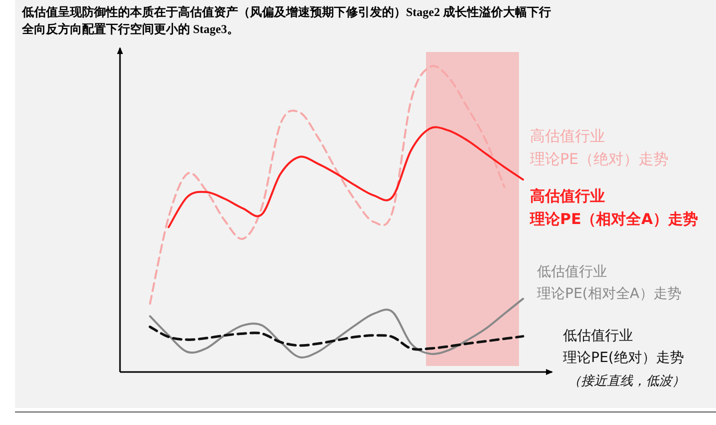 The image size is (716, 425). I want to click on chart-title: 低估值呈现防御性的本质在于高估值资产（风偏及增速预期下修引发的）Stage2 成长性溢价大幅下行, so click(286, 12).